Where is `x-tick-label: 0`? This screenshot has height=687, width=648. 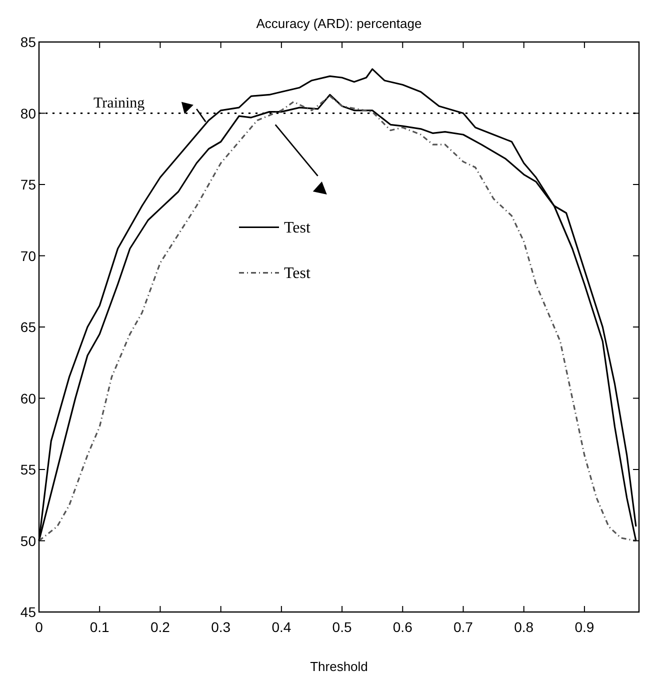
x-tick-label: 0 is located at coordinates (39, 627).